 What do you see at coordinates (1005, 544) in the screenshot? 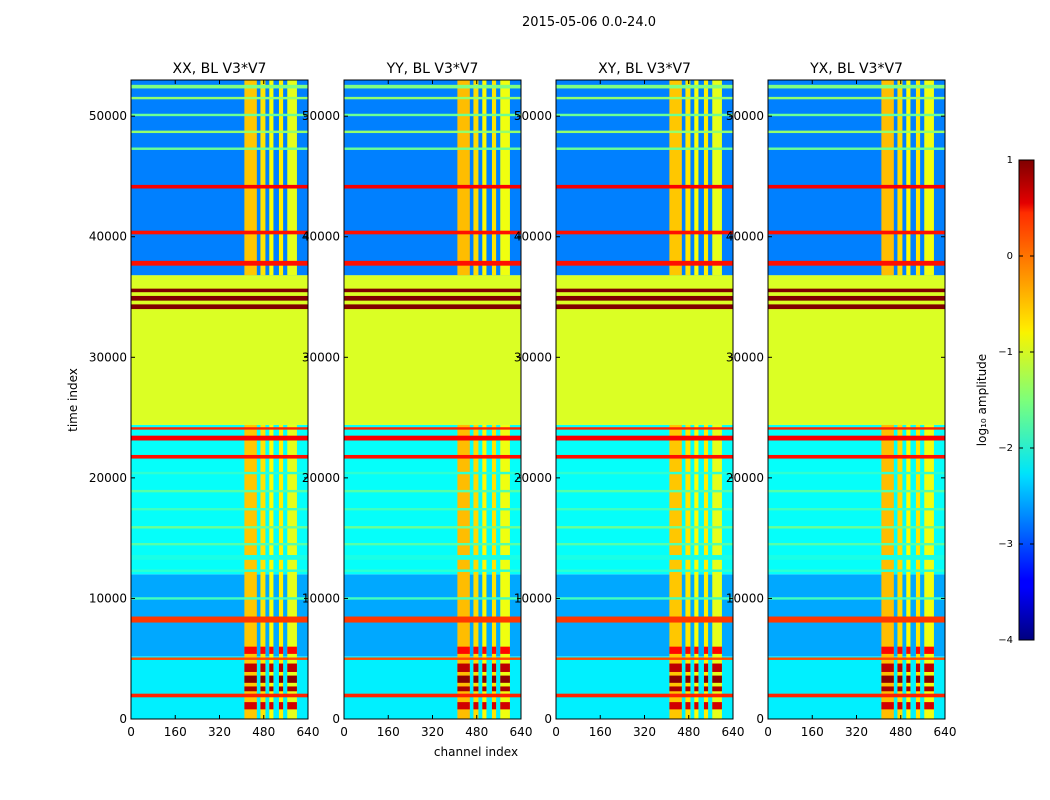
I see `colorbar-tick-label: −3` at bounding box center [1005, 544].